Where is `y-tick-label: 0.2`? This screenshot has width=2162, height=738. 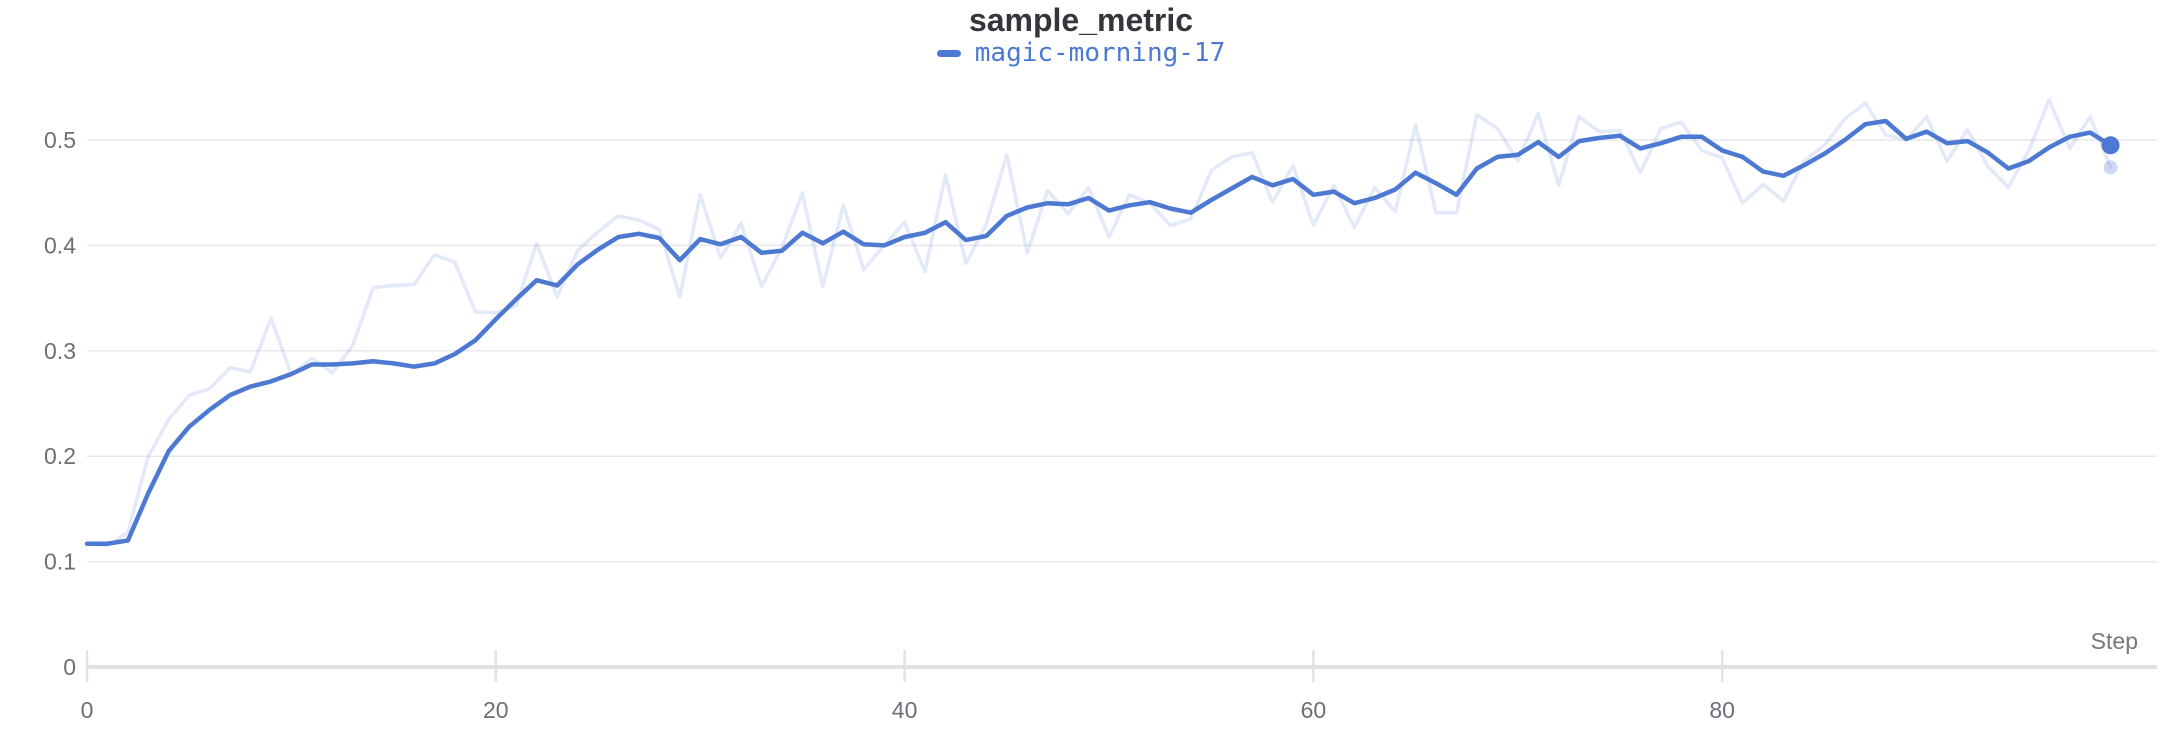
y-tick-label: 0.2 is located at coordinates (60, 456).